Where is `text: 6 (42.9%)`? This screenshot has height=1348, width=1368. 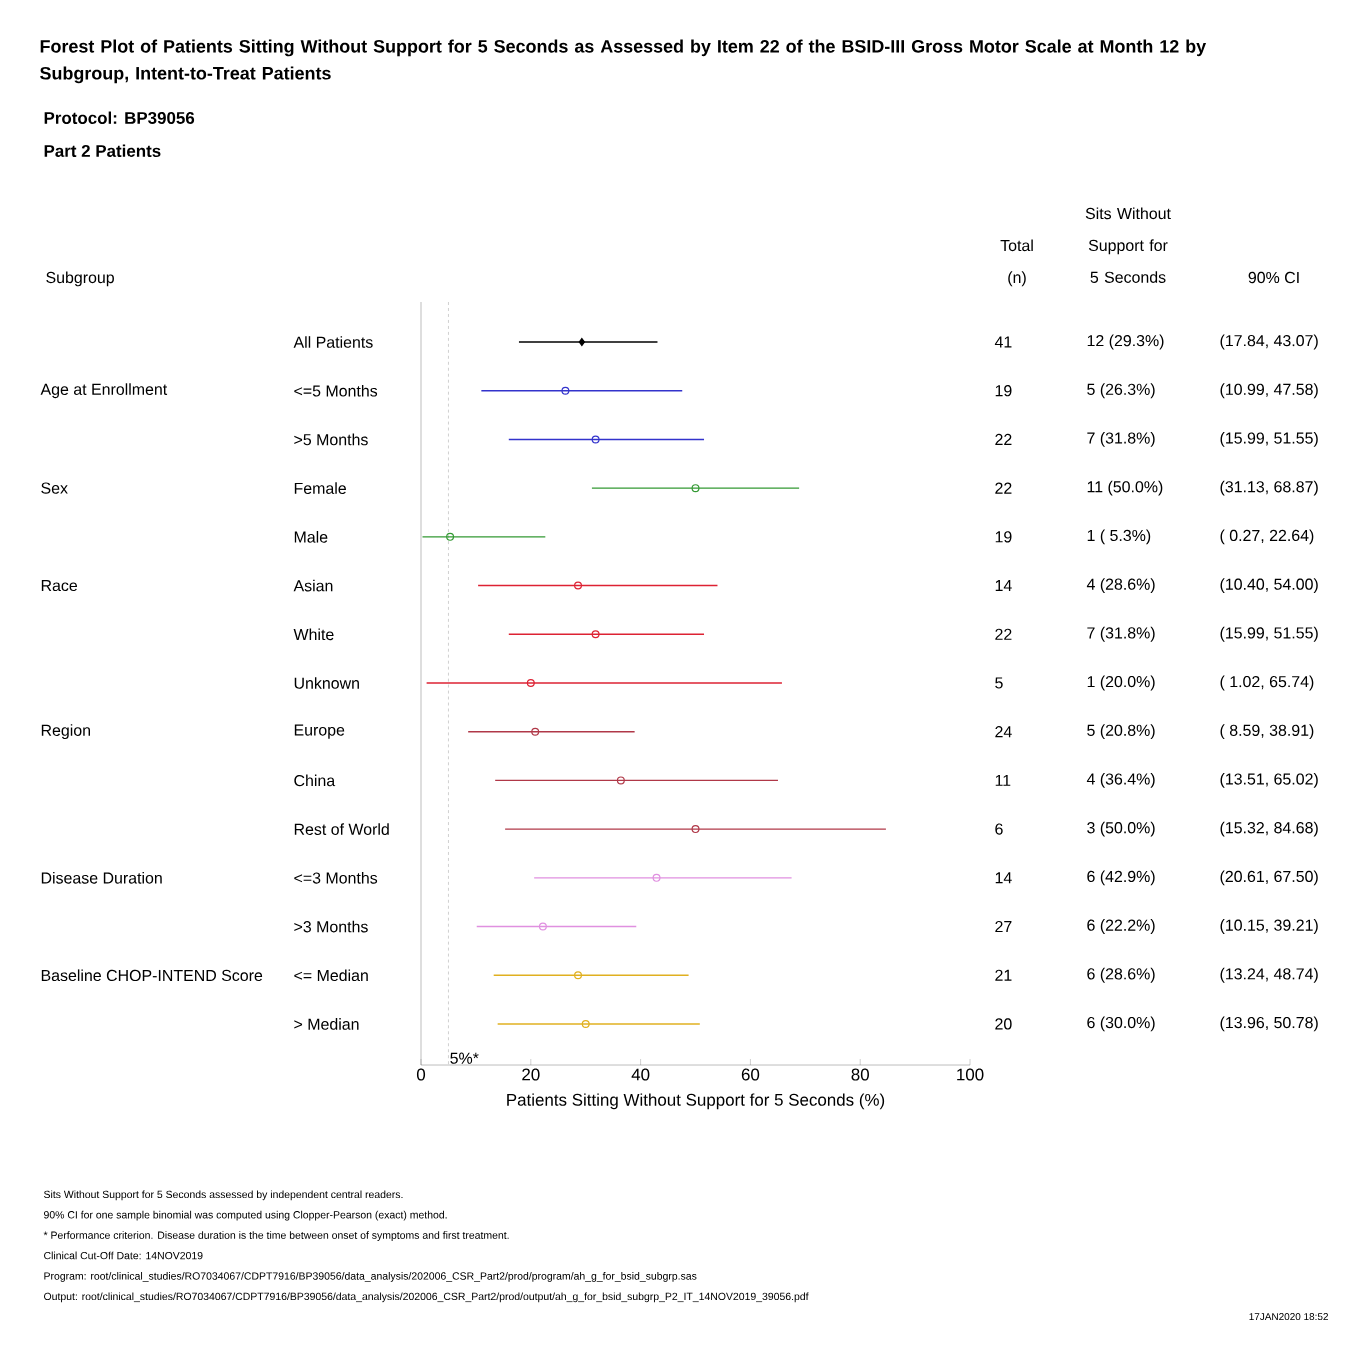 text: 6 (42.9%) is located at coordinates (1121, 878).